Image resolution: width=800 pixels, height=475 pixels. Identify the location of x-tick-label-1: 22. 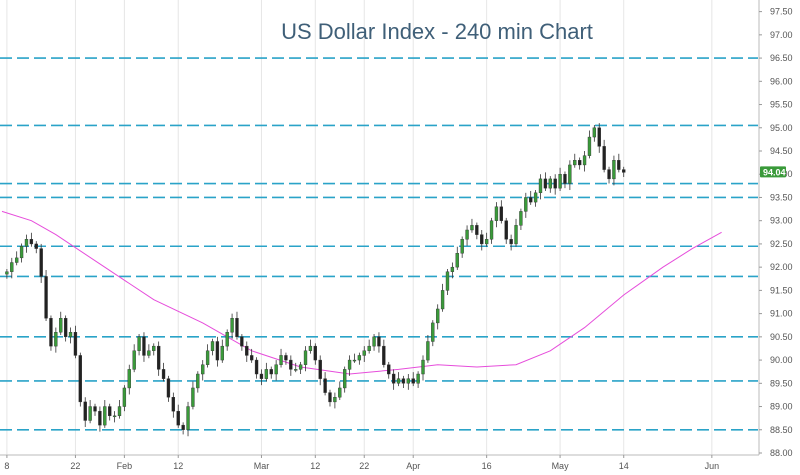
(75, 466).